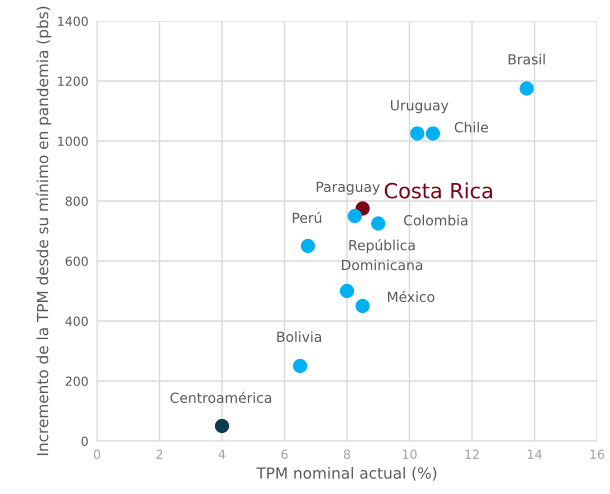 The image size is (610, 494). Describe the element at coordinates (535, 454) in the screenshot. I see `x-tick-label: 14` at that location.